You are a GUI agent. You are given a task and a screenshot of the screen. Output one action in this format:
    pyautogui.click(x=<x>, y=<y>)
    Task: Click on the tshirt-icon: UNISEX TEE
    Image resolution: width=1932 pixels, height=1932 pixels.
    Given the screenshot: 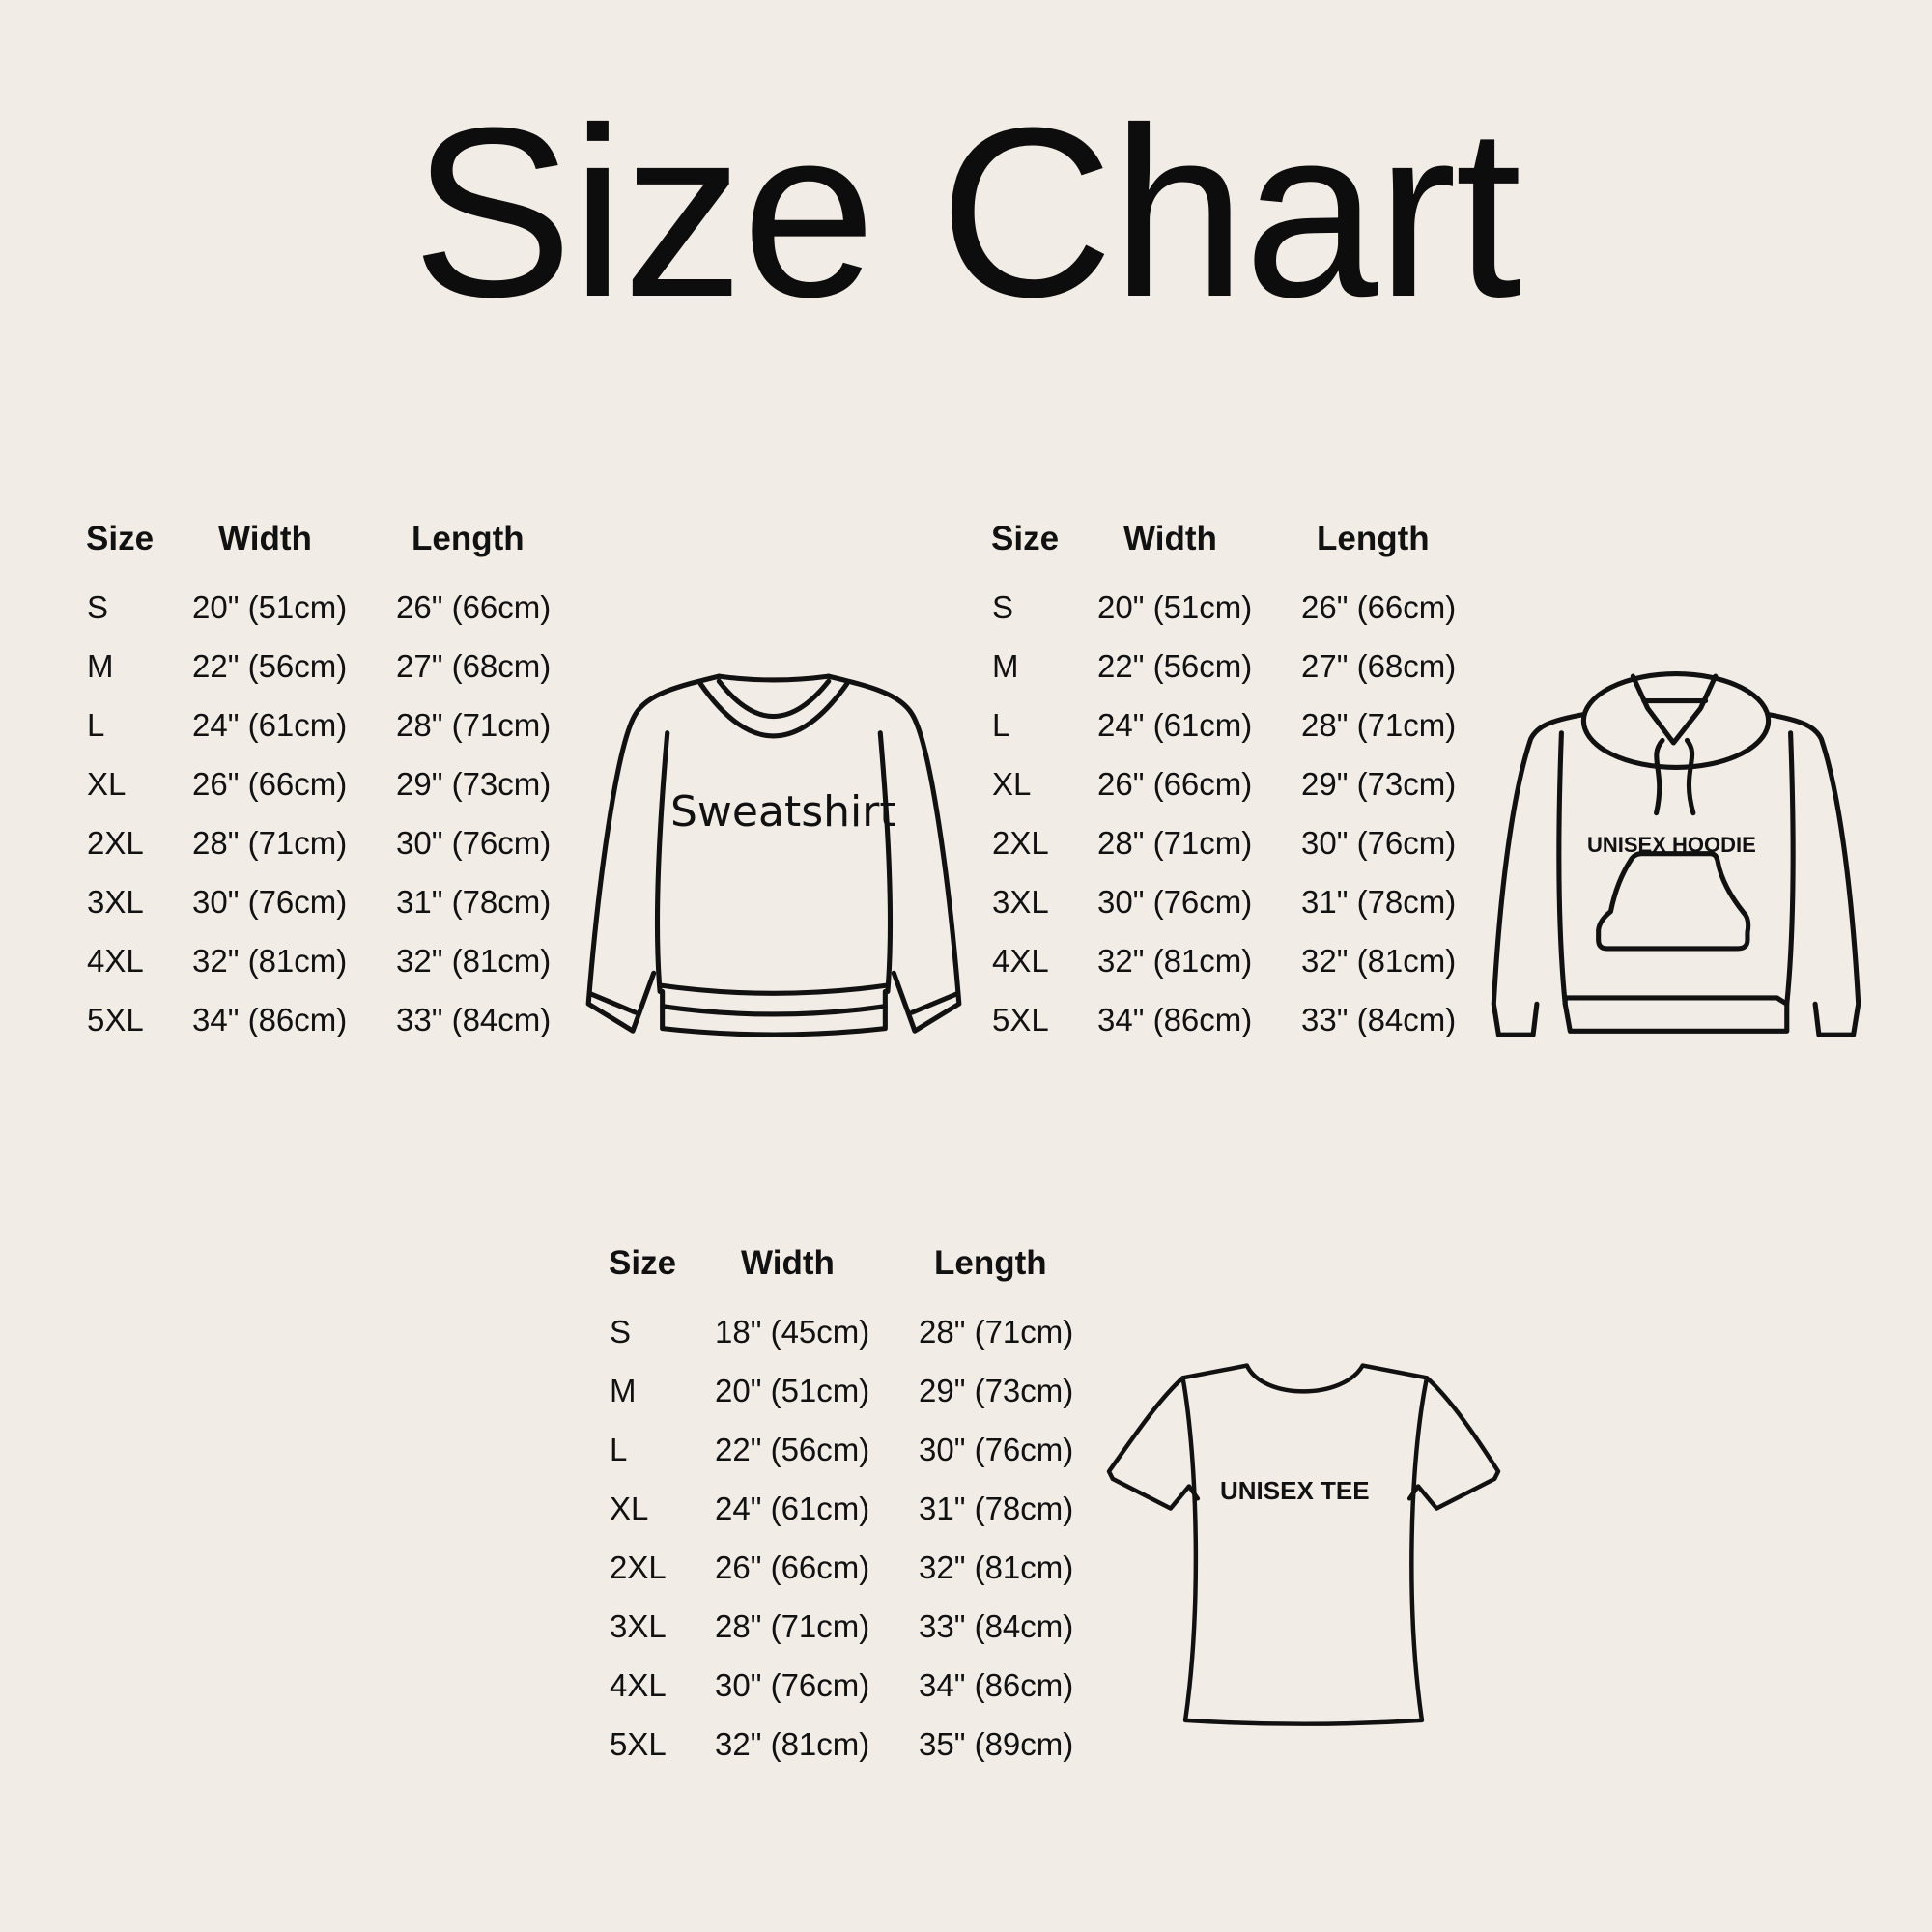 What is the action you would take?
    pyautogui.click(x=1303, y=1544)
    